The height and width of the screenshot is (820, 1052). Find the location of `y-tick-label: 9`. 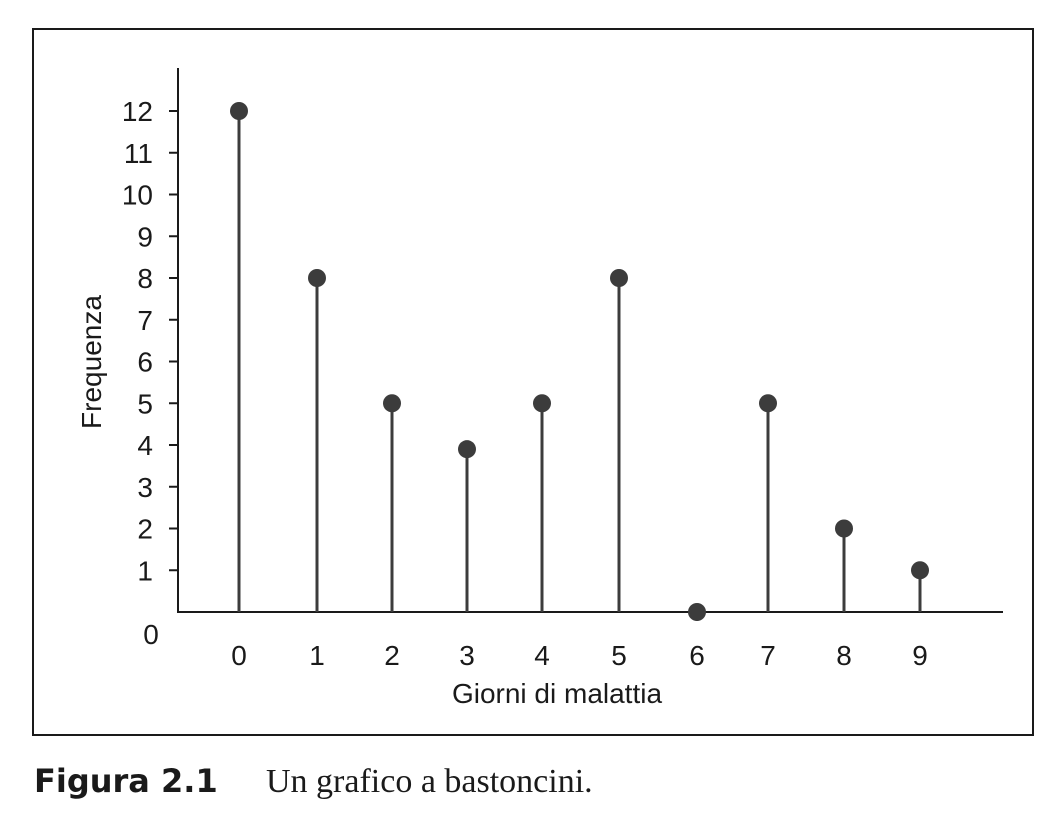

y-tick-label: 9 is located at coordinates (145, 236).